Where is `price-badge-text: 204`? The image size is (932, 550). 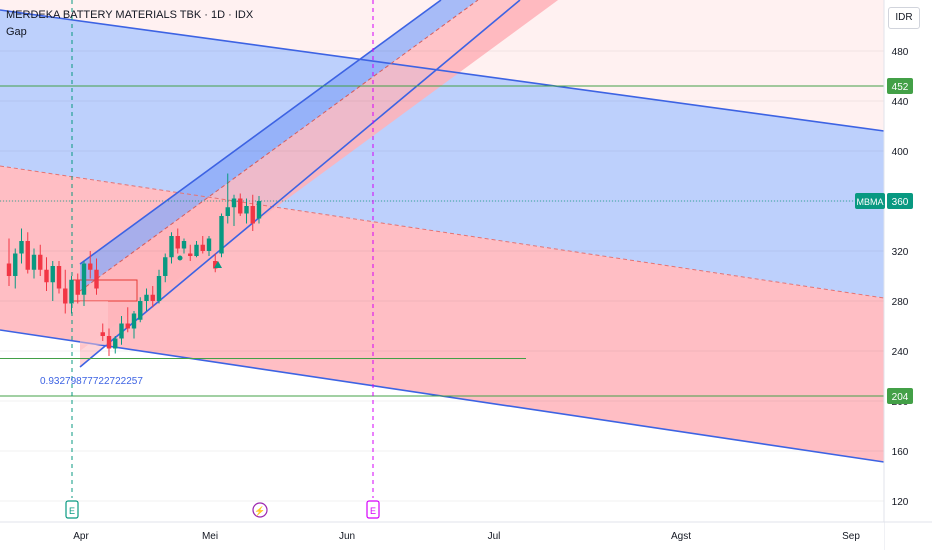
price-badge-text: 204 is located at coordinates (900, 397).